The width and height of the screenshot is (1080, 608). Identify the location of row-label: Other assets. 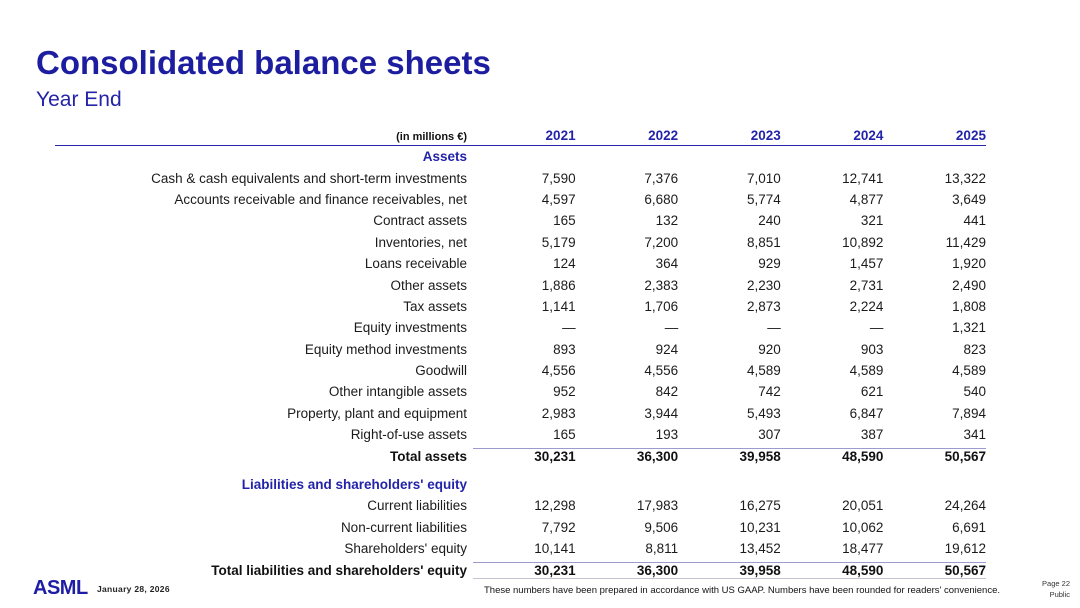
(428, 285).